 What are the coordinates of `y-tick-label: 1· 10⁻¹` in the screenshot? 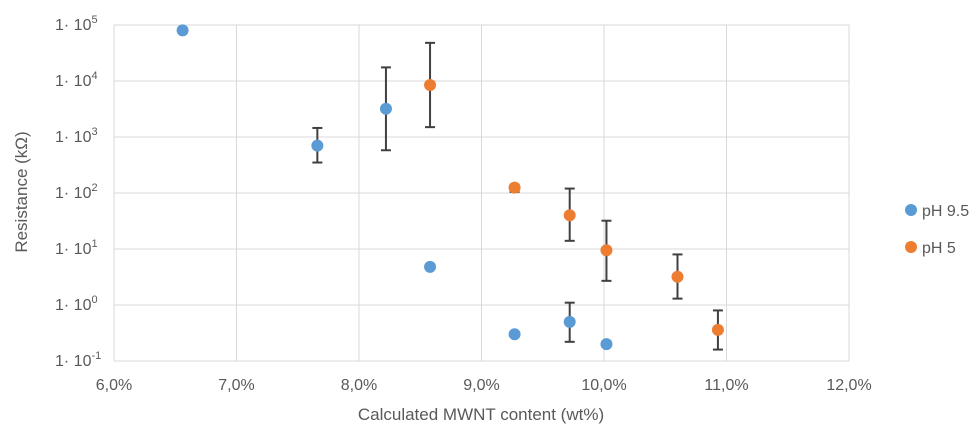 It's located at (78, 360).